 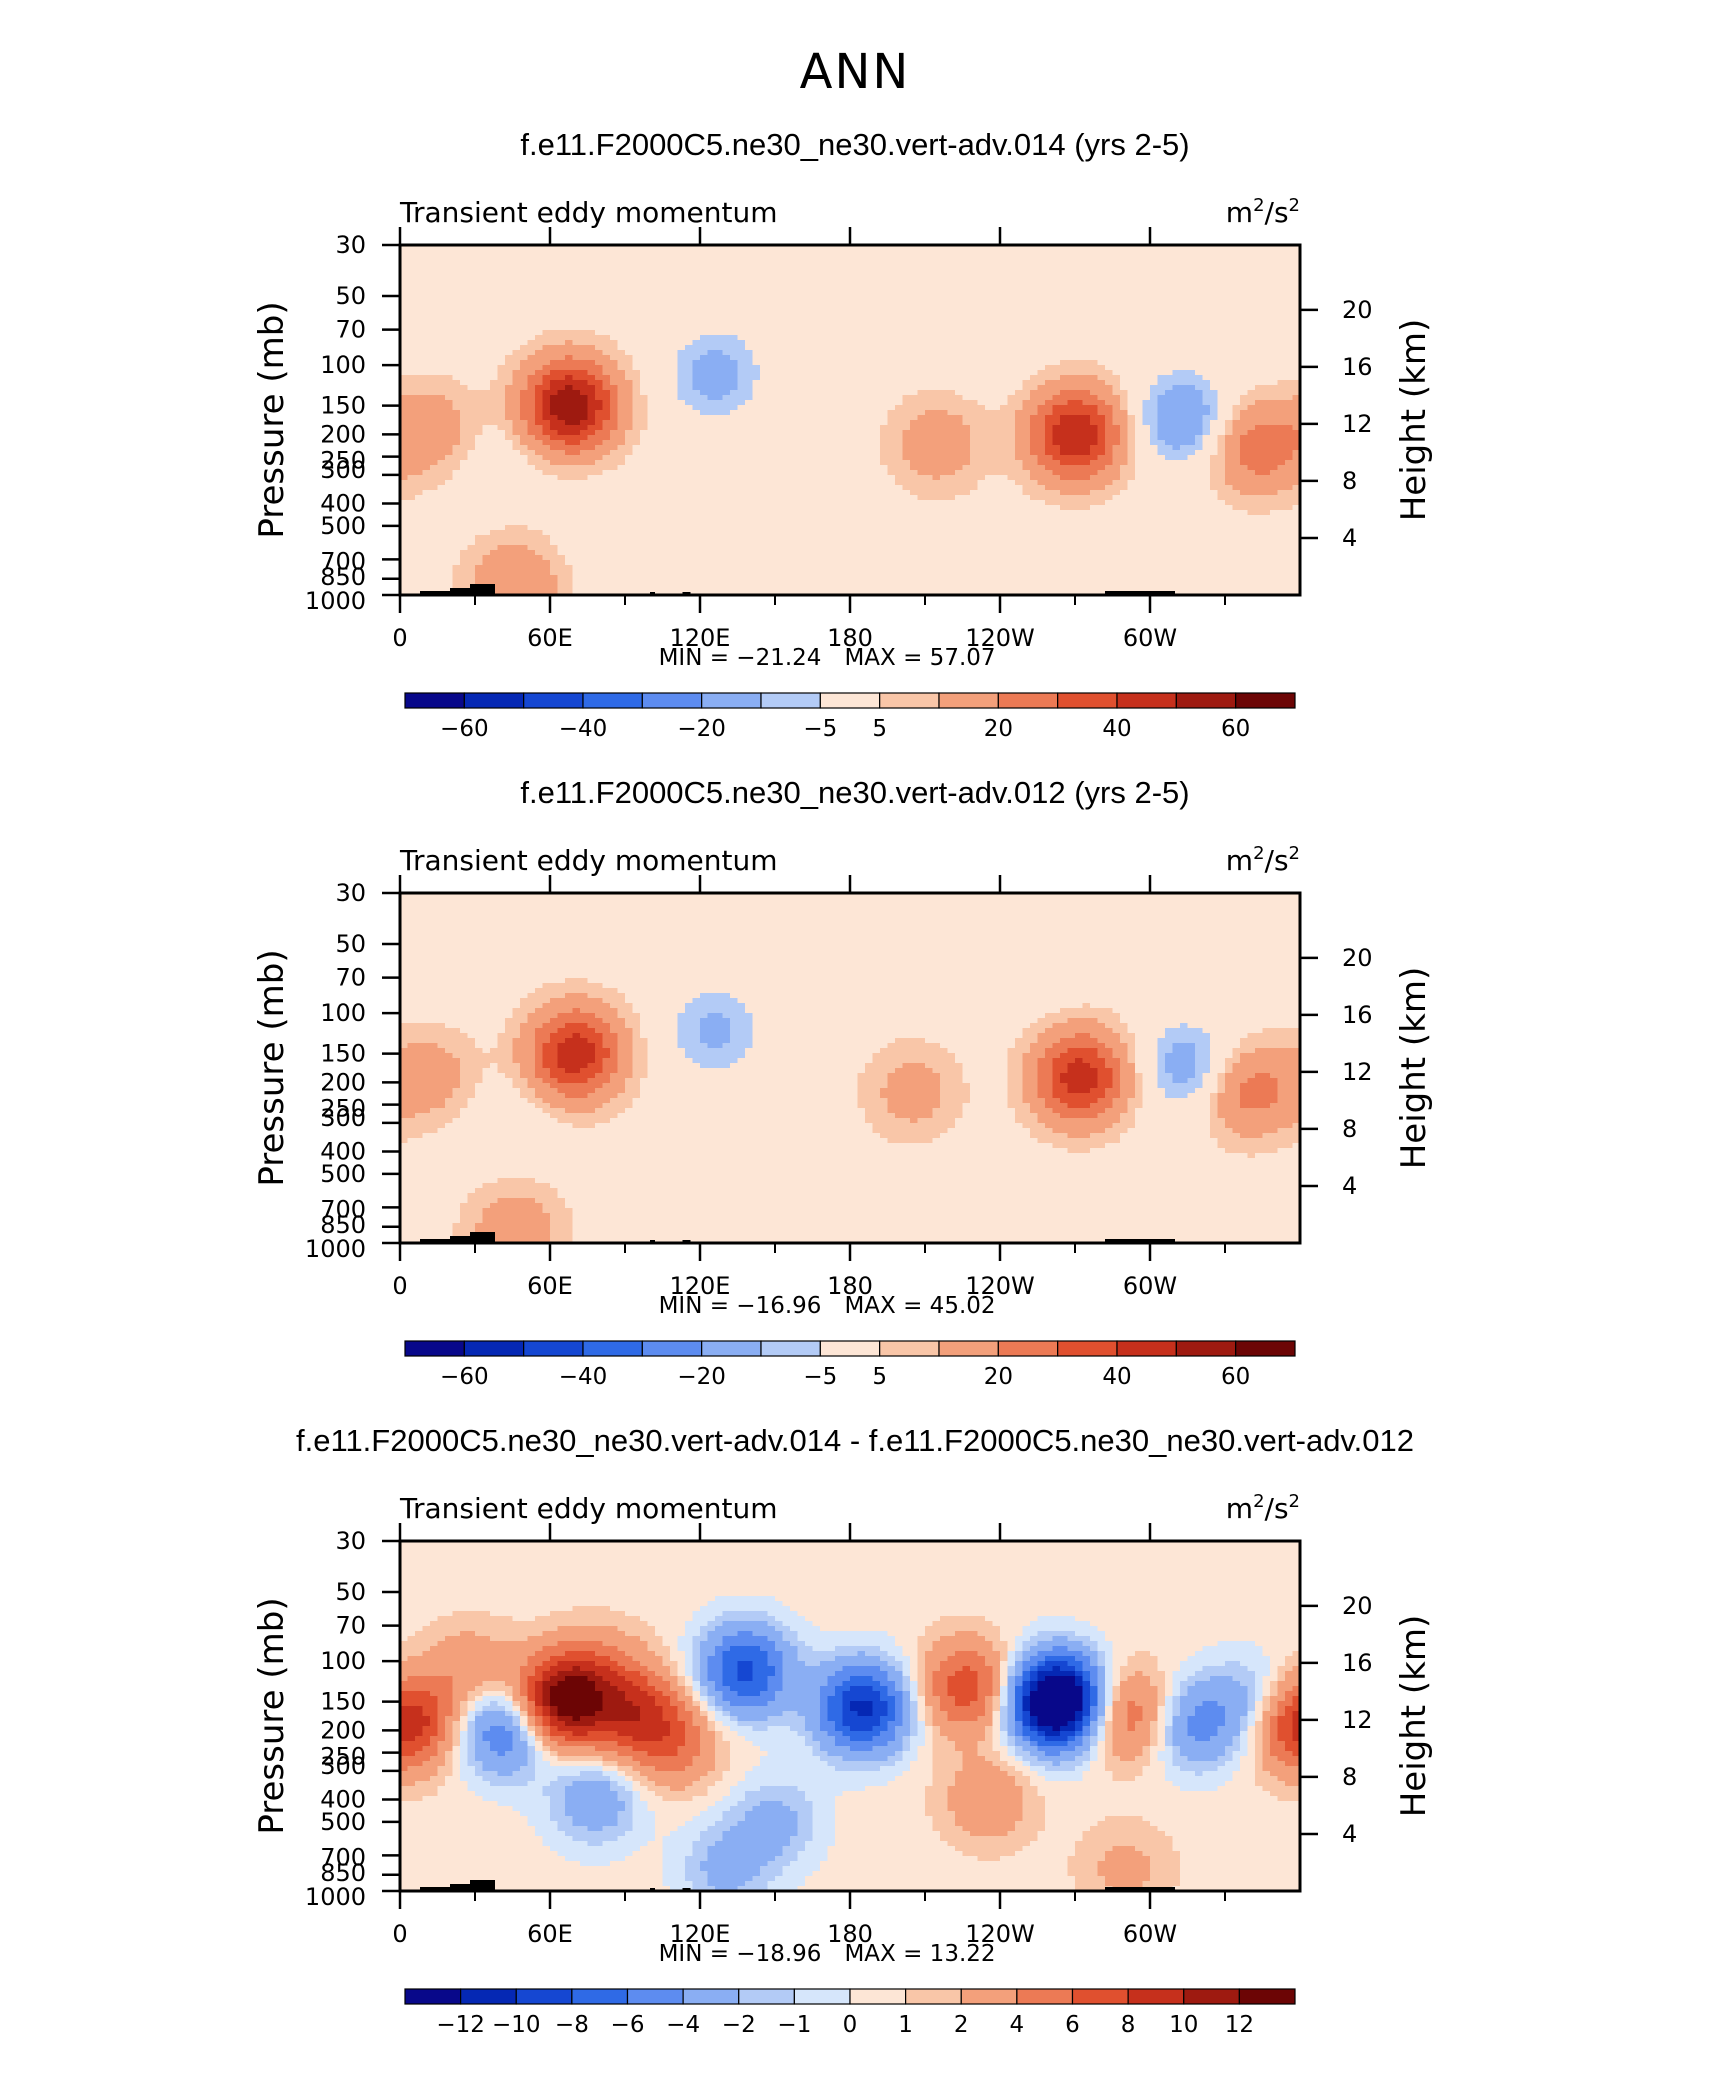 What do you see at coordinates (1183, 2025) in the screenshot?
I see `colorbar-label: 10` at bounding box center [1183, 2025].